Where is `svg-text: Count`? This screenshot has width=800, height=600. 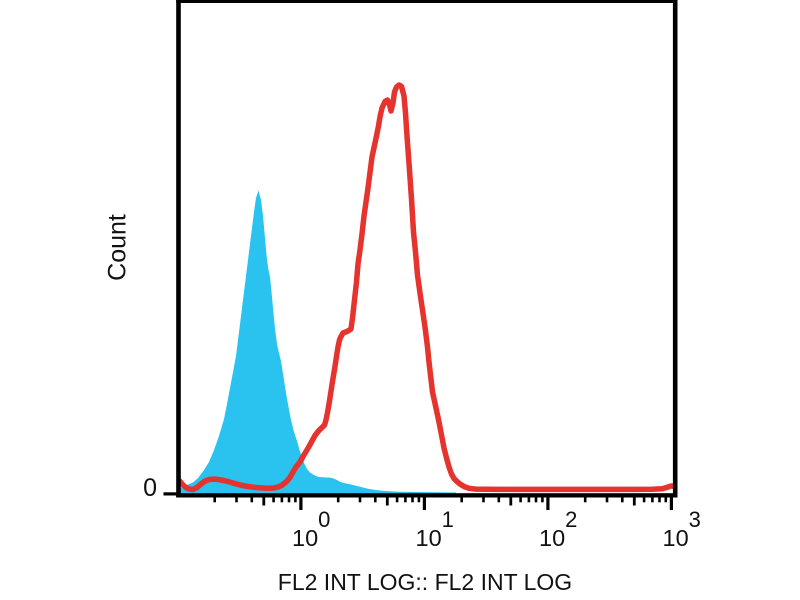
svg-text: Count is located at coordinates (118, 247).